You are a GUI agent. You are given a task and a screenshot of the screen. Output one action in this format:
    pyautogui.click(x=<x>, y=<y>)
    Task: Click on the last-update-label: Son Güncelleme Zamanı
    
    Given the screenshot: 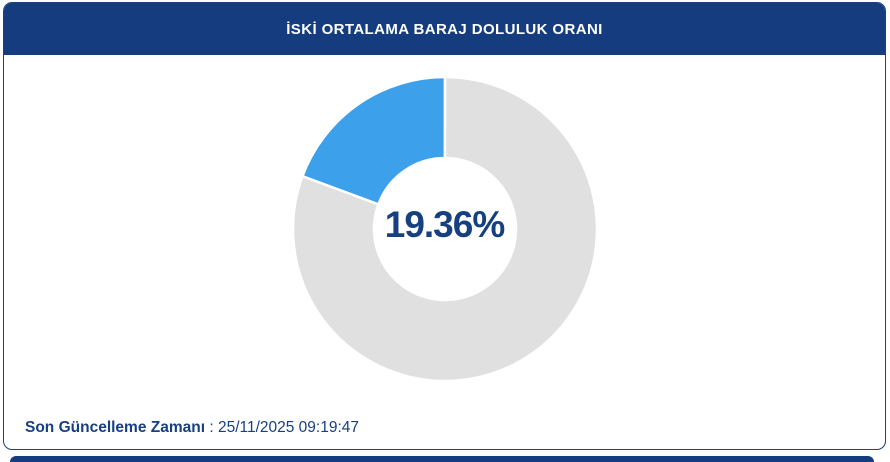 What is the action you would take?
    pyautogui.click(x=115, y=427)
    